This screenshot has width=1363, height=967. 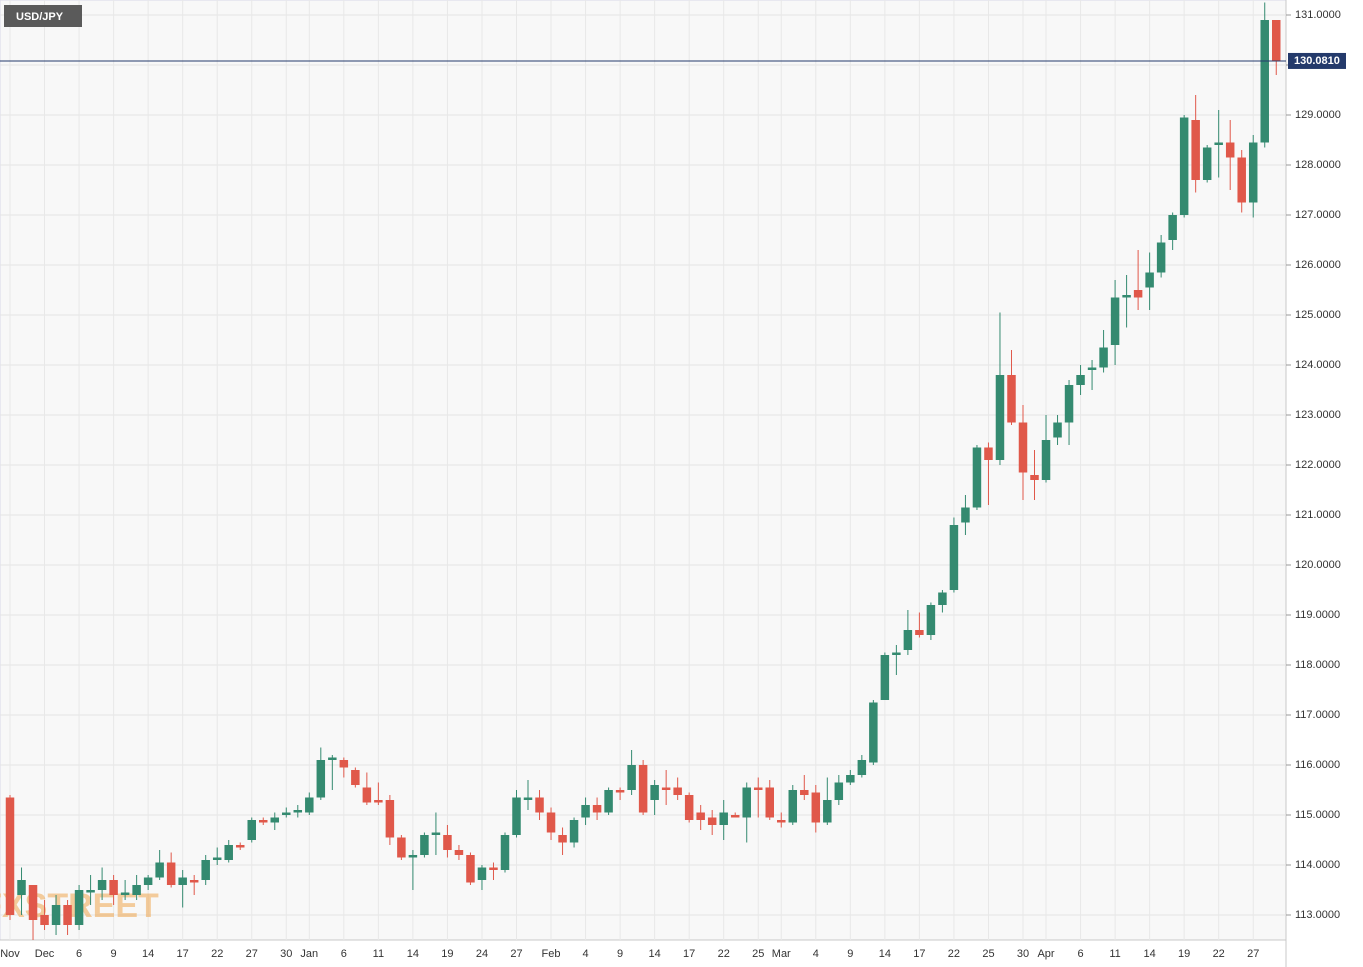 I want to click on y-tick-label: 118.0000, so click(x=1317, y=665).